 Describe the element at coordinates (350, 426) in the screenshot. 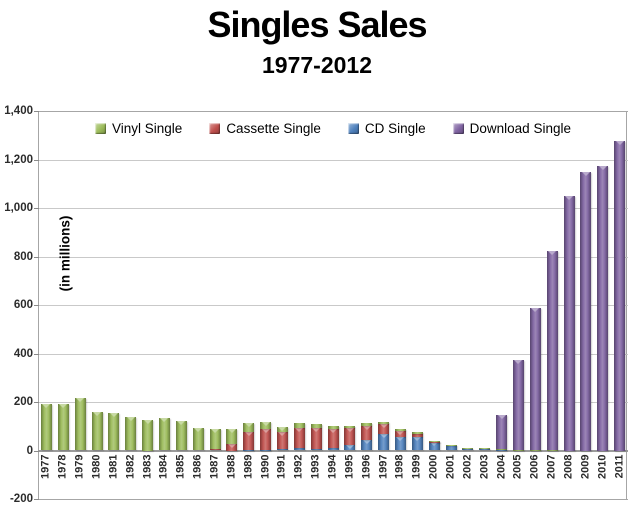

I see `bar-segment-vinyl-single-1995` at that location.